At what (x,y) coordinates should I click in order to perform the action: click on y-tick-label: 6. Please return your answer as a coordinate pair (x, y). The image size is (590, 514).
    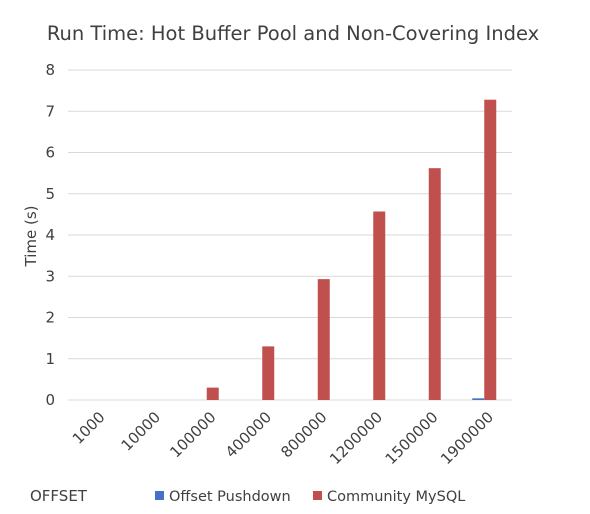
    Looking at the image, I should click on (50, 153).